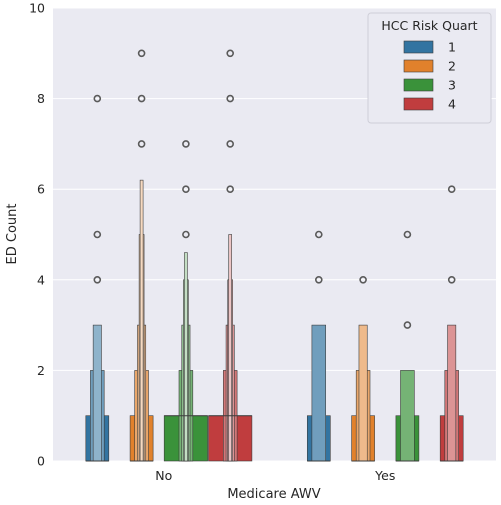 This screenshot has width=501, height=505. What do you see at coordinates (41, 370) in the screenshot?
I see `y-tick-label: 2` at bounding box center [41, 370].